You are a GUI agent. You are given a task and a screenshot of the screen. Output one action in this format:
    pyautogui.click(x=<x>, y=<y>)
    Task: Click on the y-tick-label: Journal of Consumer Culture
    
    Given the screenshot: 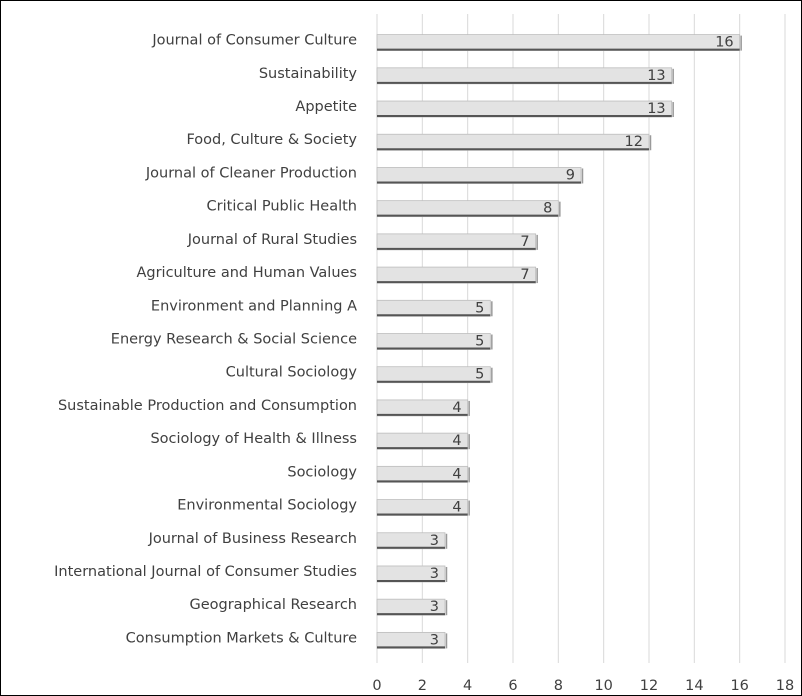 What is the action you would take?
    pyautogui.click(x=254, y=41)
    